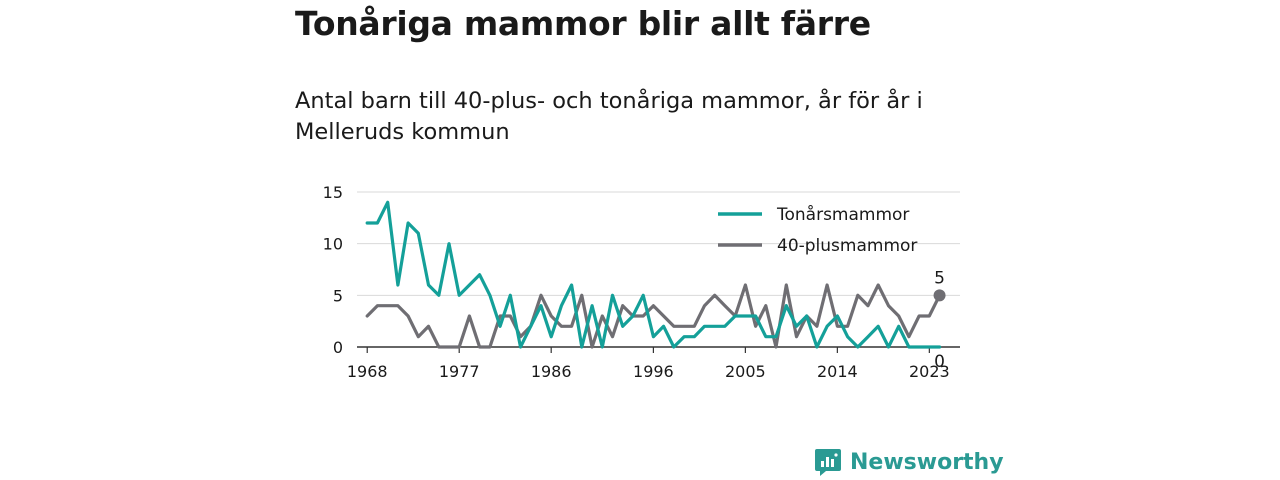  Describe the element at coordinates (583, 23) in the screenshot. I see `chart-title: Tonåriga mammor blir allt färre` at that location.